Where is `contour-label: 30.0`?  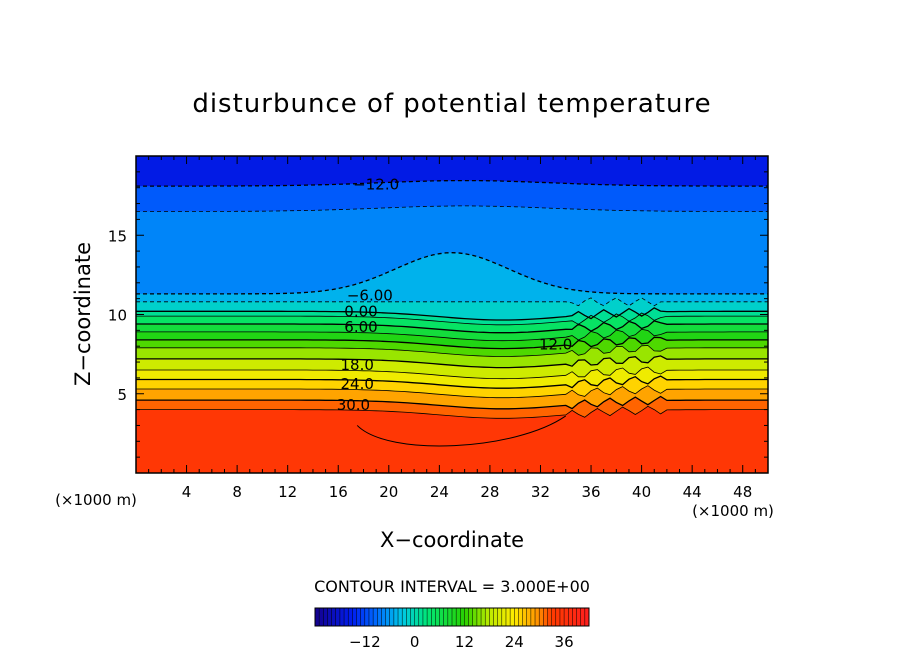
contour-label: 30.0 is located at coordinates (353, 405).